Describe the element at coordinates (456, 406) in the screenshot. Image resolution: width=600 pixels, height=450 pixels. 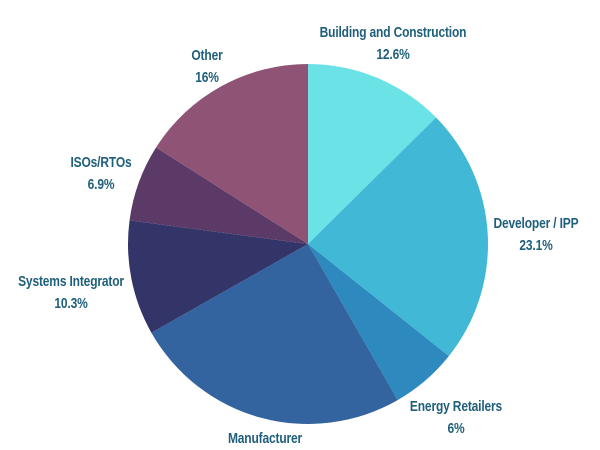
I see `slice-label-text: Energy Retailers` at that location.